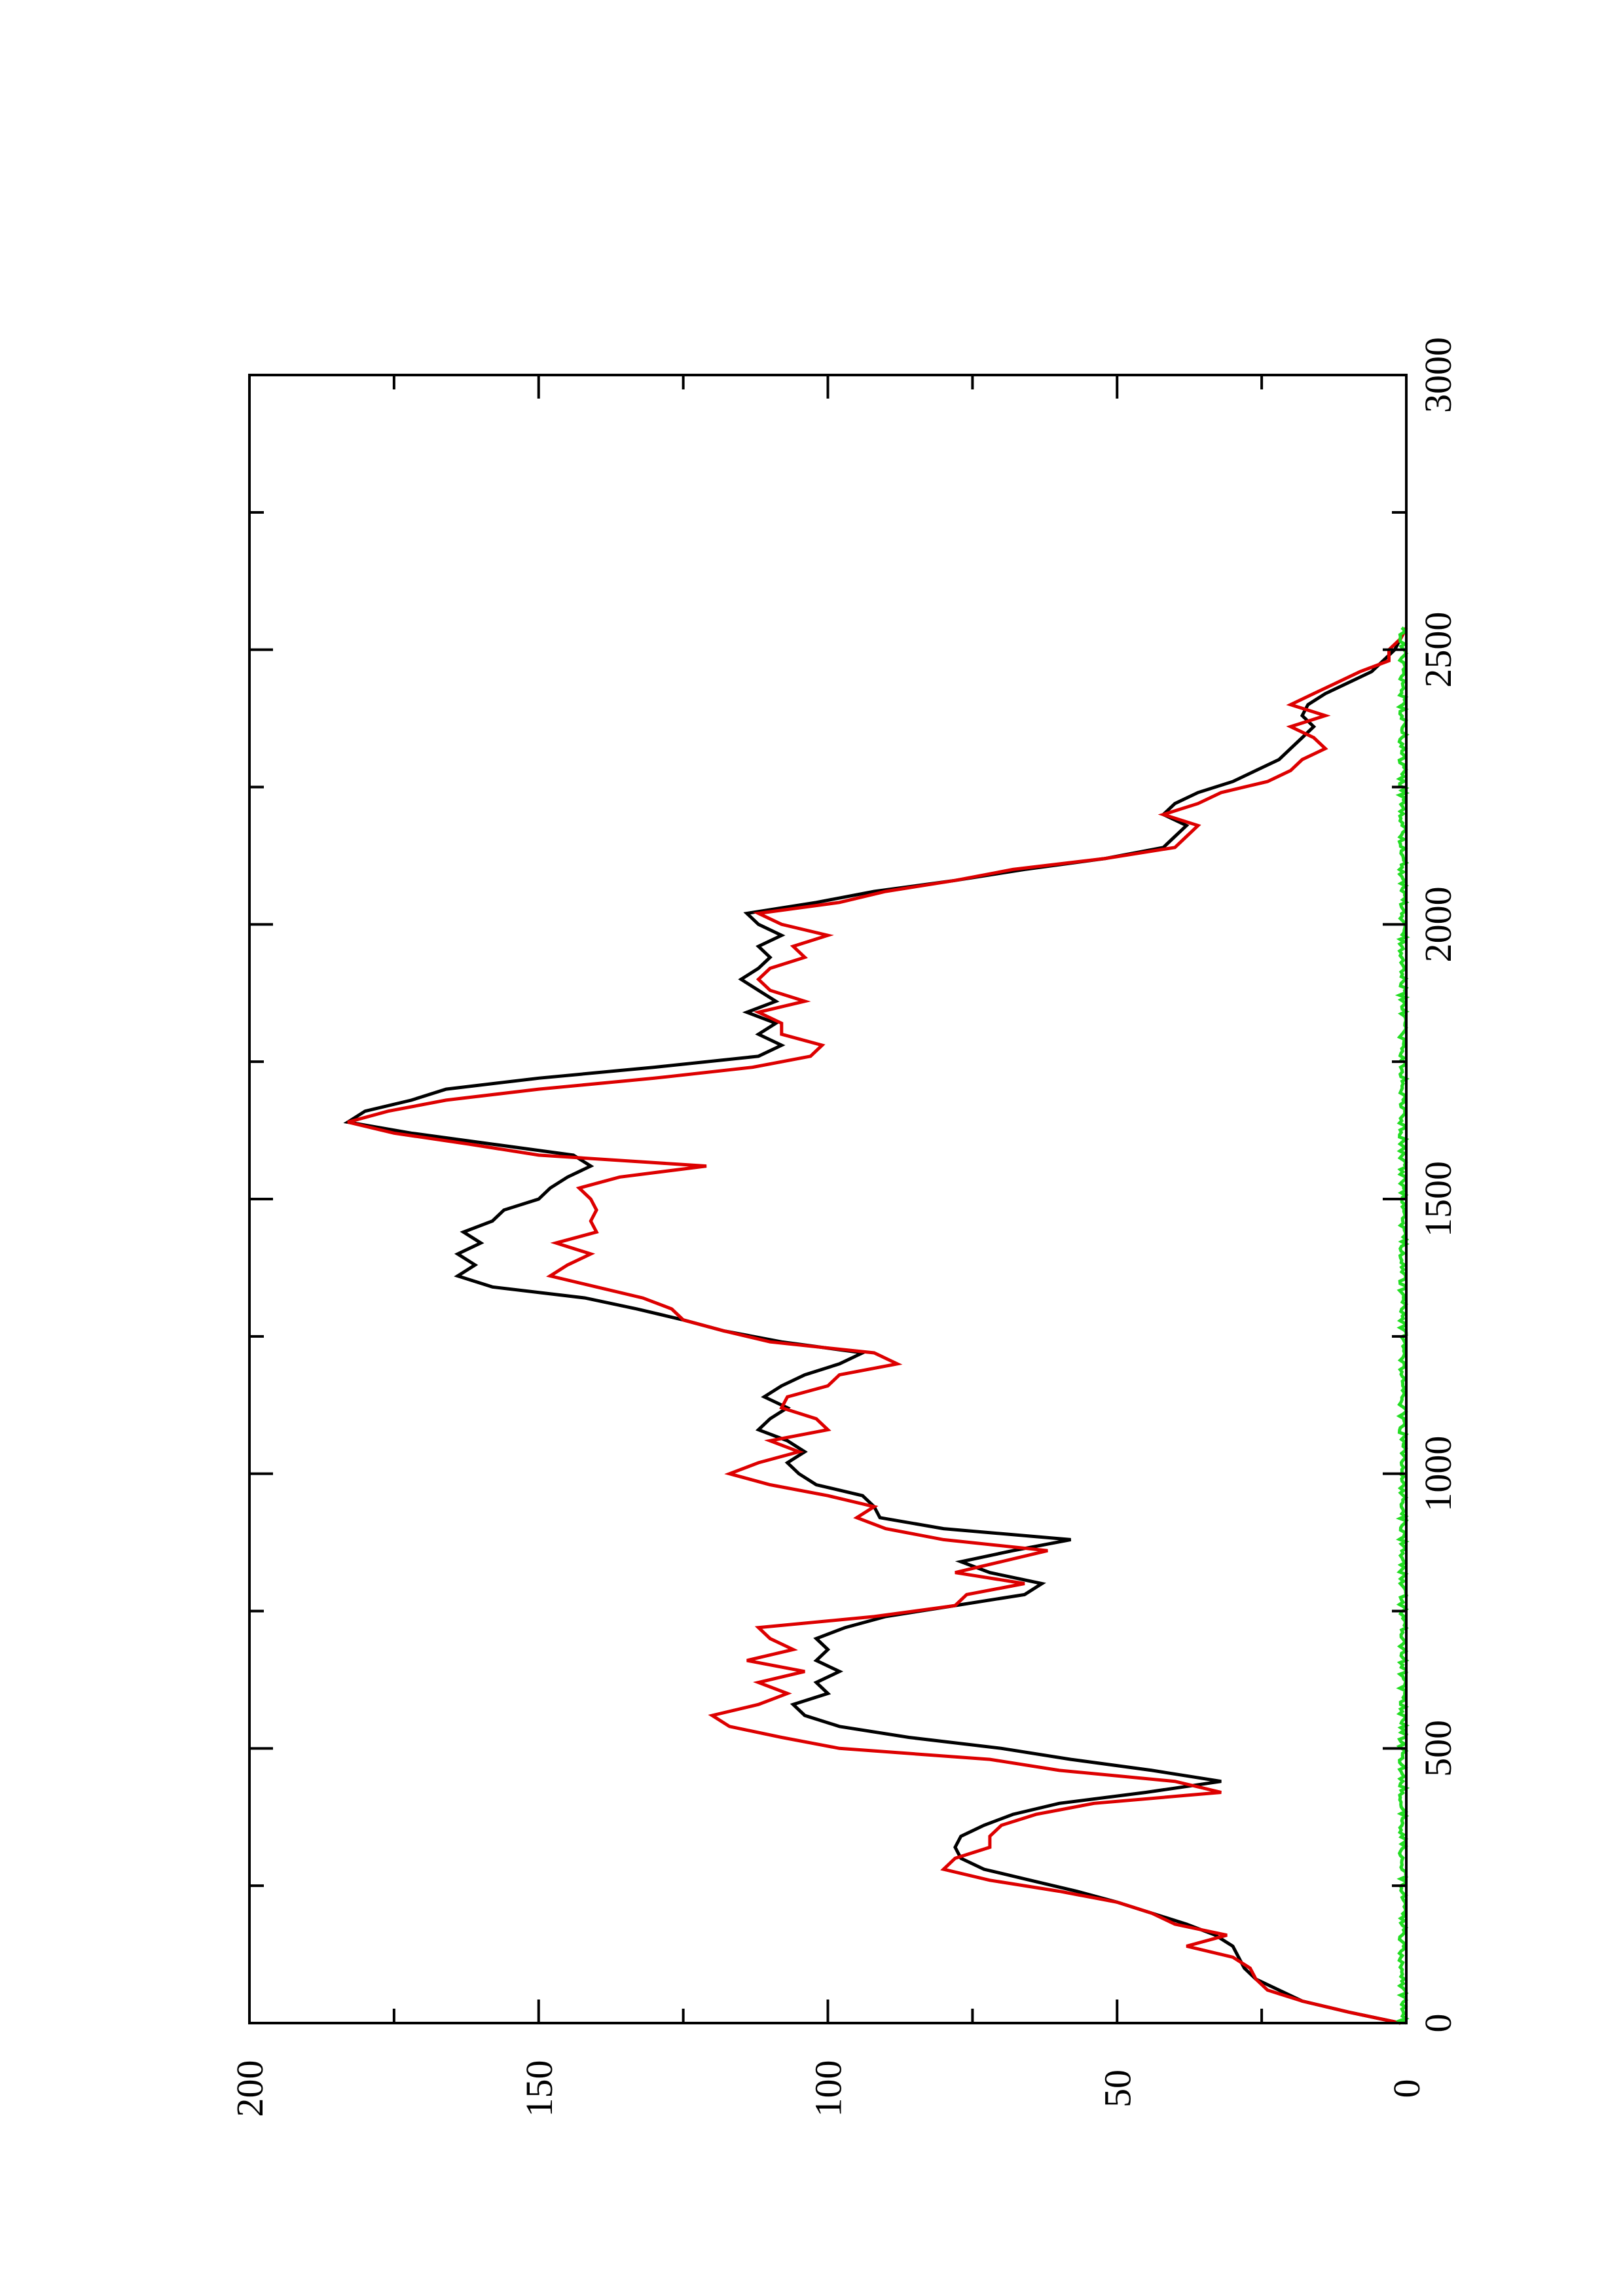 This screenshot has height=2296, width=1623. I want to click on x-tick-label: 2000, so click(1438, 924).